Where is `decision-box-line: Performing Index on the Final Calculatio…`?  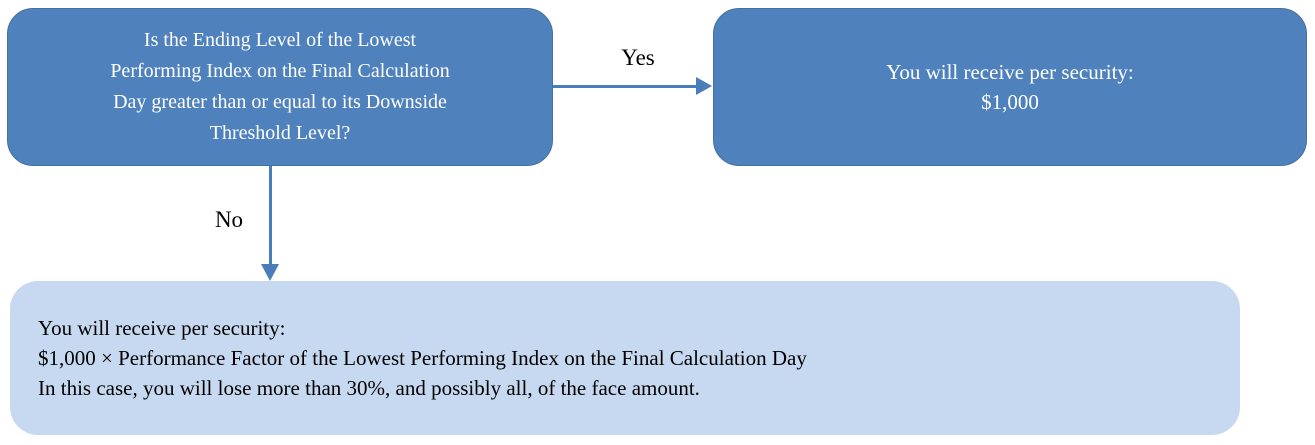 decision-box-line: Performing Index on the Final Calculatio… is located at coordinates (280, 71).